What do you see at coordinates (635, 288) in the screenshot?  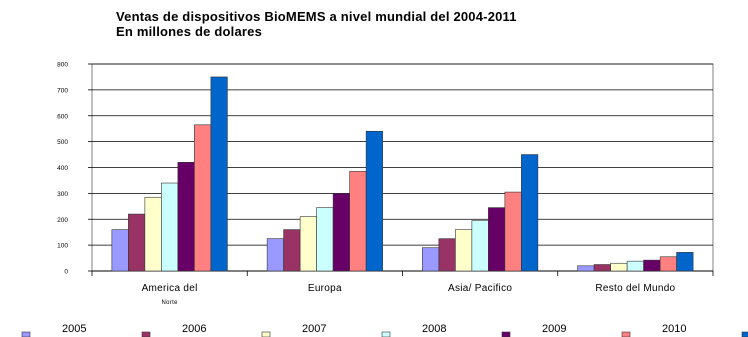 I see `category-label-3-0: Resto del Mundo` at bounding box center [635, 288].